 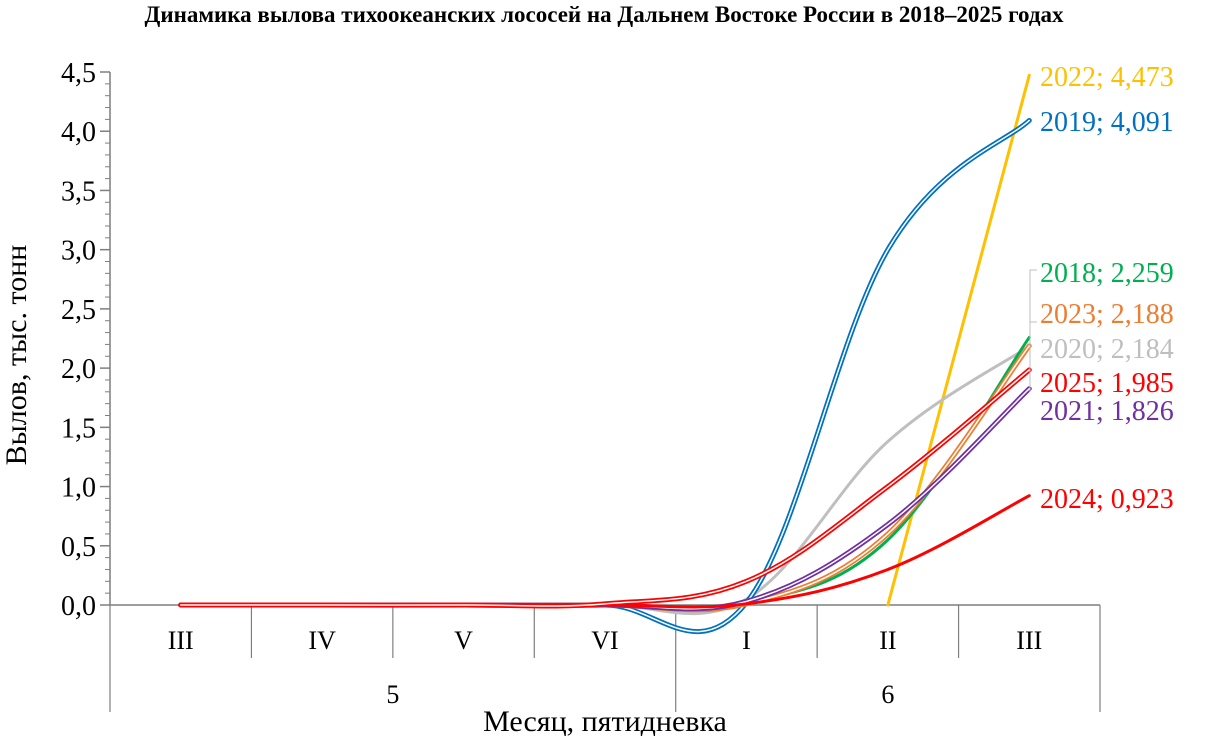 What do you see at coordinates (1107, 314) in the screenshot?
I see `series-label-2023: 2023; 2,188` at bounding box center [1107, 314].